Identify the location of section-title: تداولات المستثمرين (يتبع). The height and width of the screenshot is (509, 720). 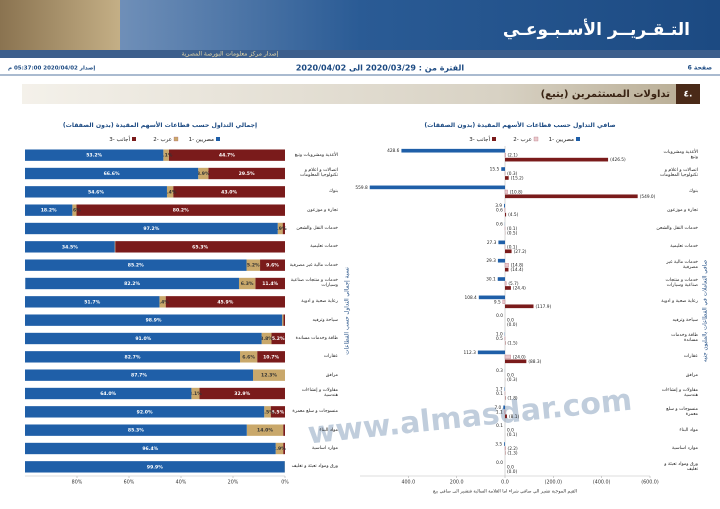
(606, 94).